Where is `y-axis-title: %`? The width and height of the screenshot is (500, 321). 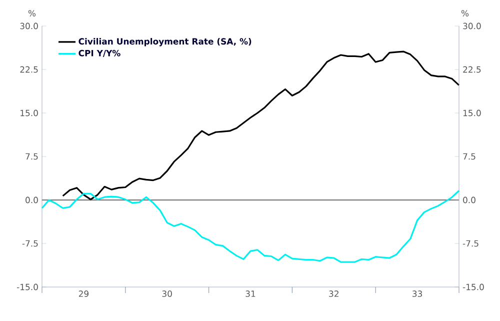 y-axis-title: % is located at coordinates (32, 13).